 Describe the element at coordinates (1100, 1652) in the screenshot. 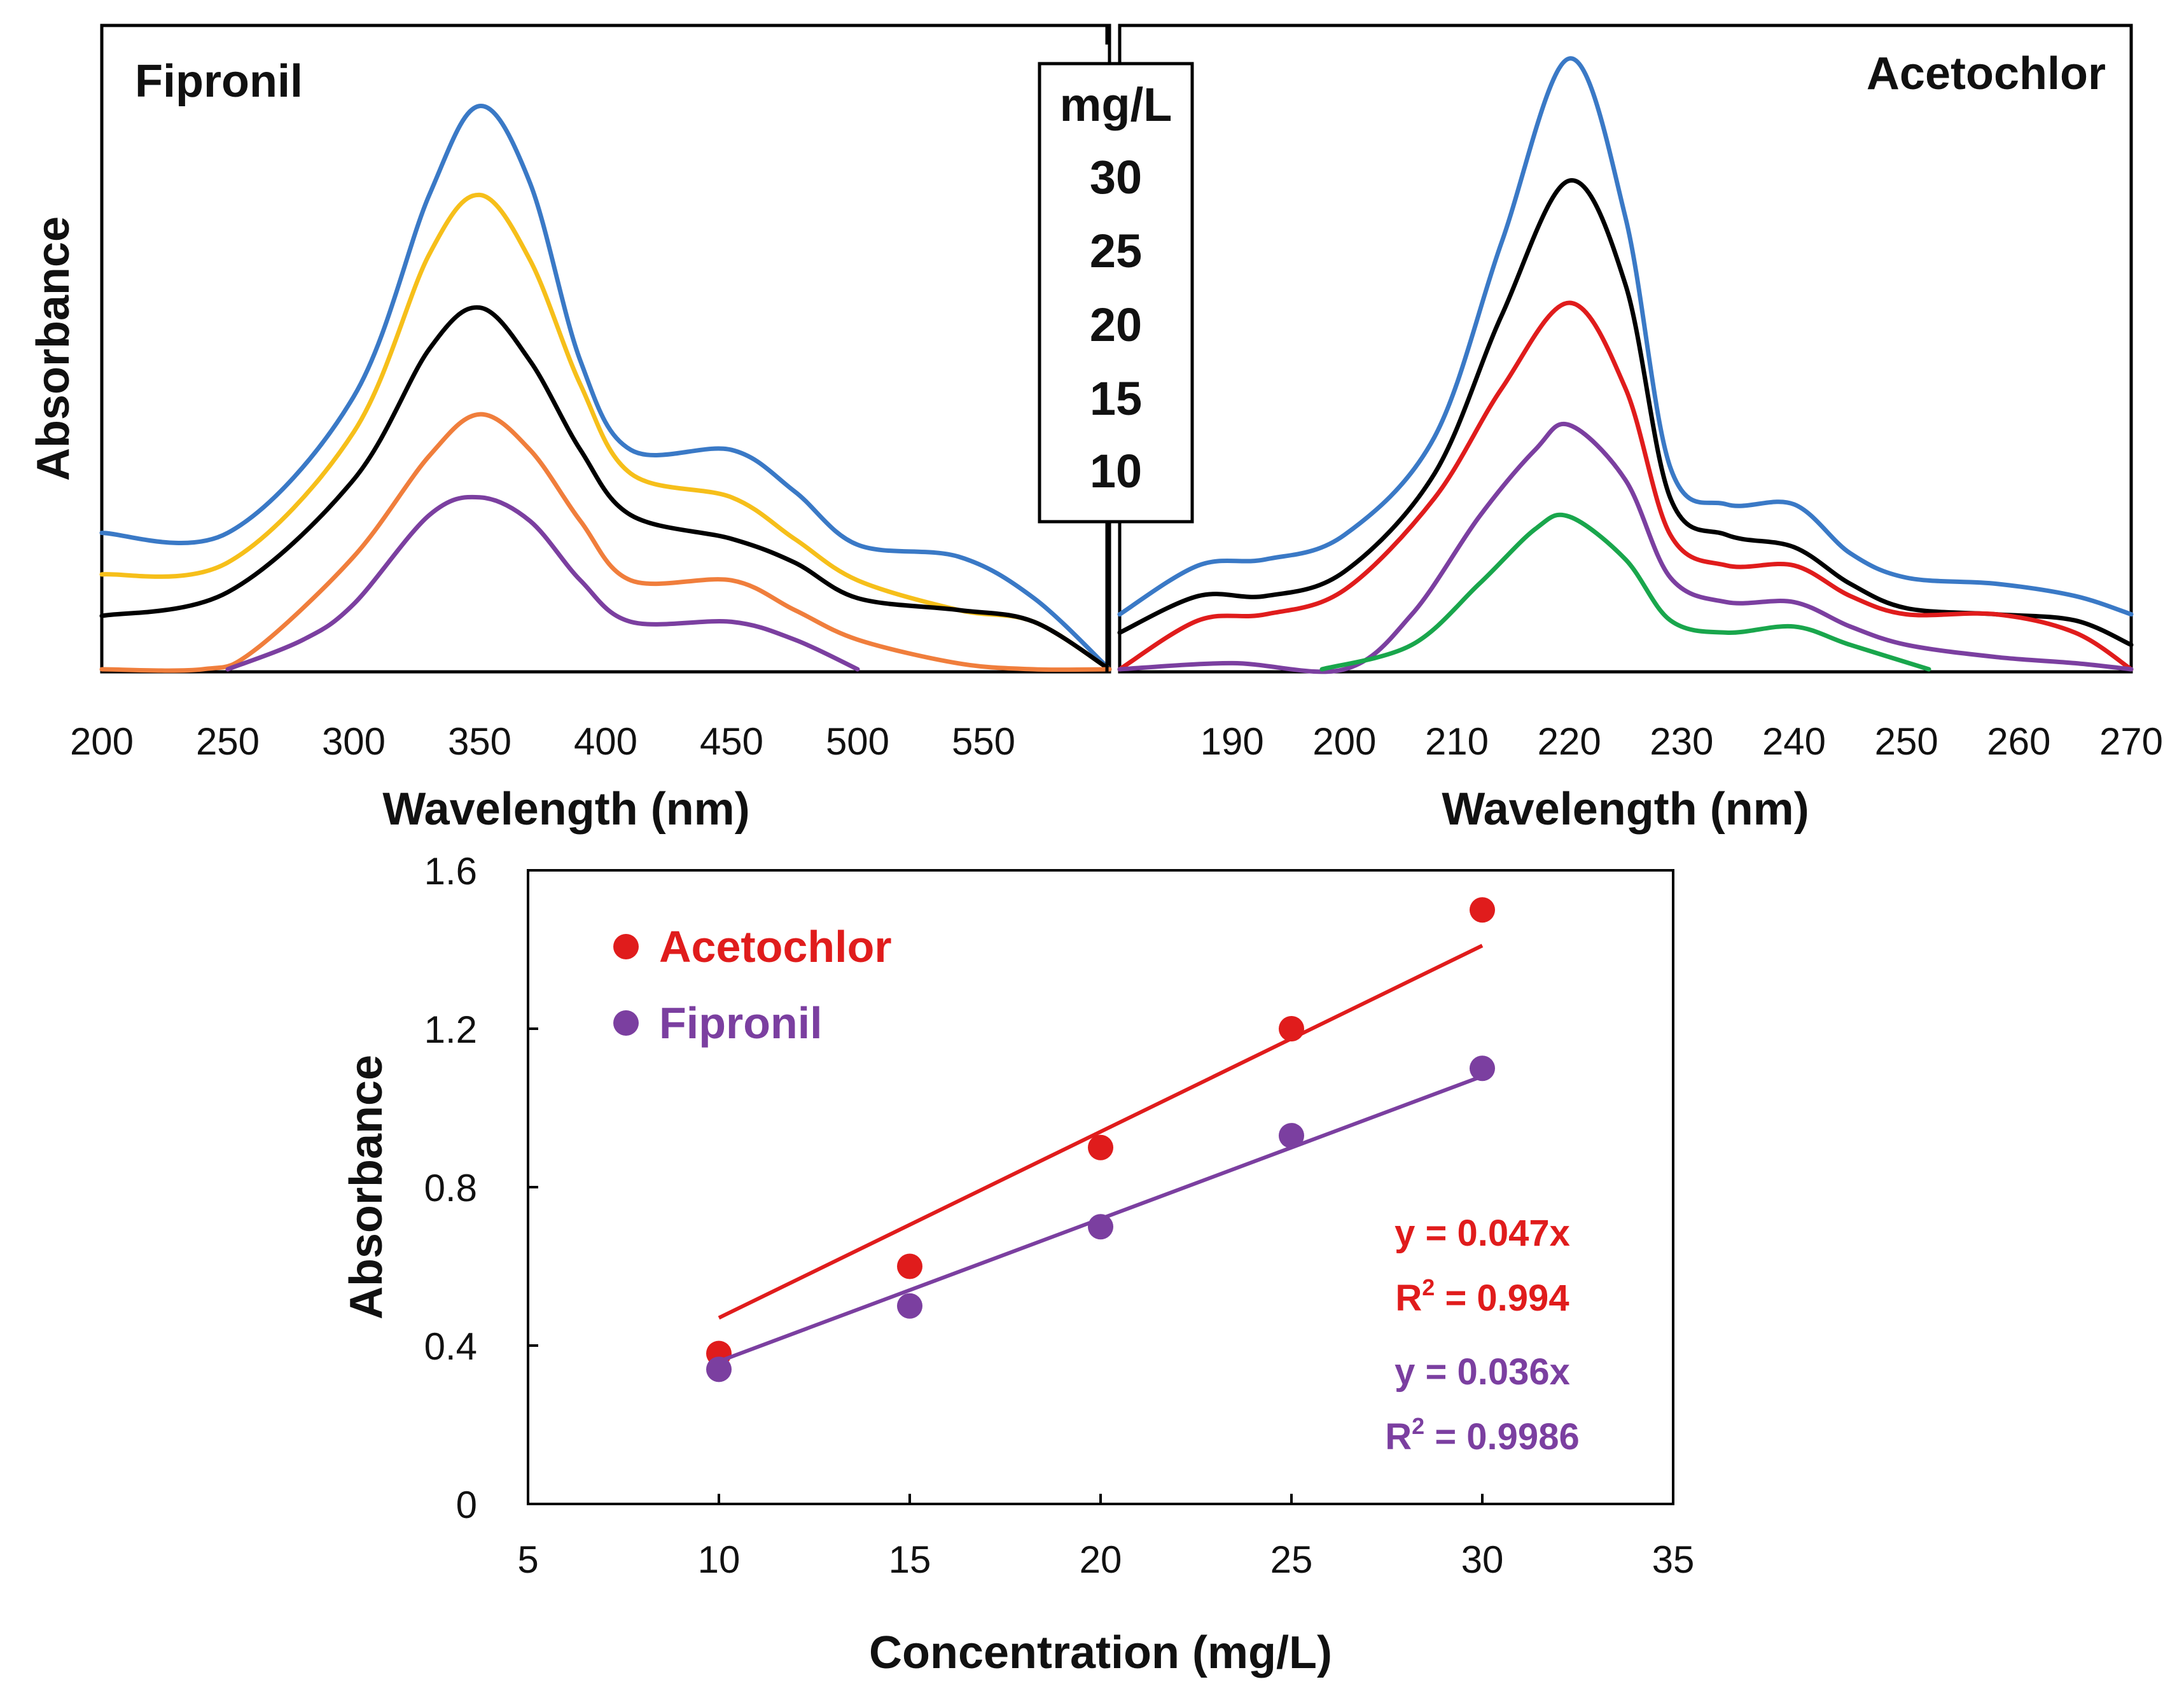

I see `calibration-x-axis-title: Concentration (mg/L)` at that location.